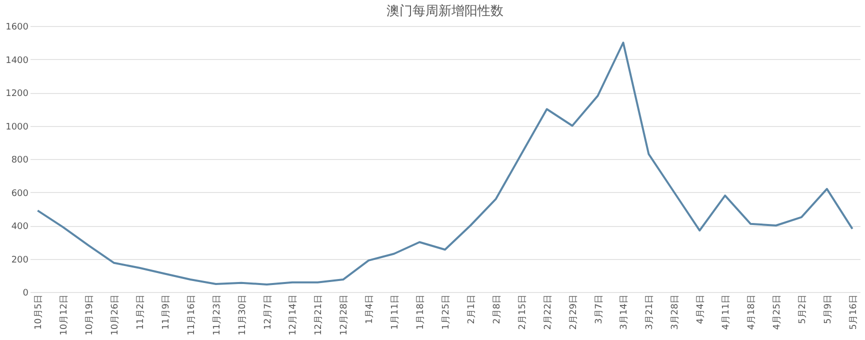 The image size is (865, 340). I want to click on x-tick-label: 10月12日, so click(65, 315).